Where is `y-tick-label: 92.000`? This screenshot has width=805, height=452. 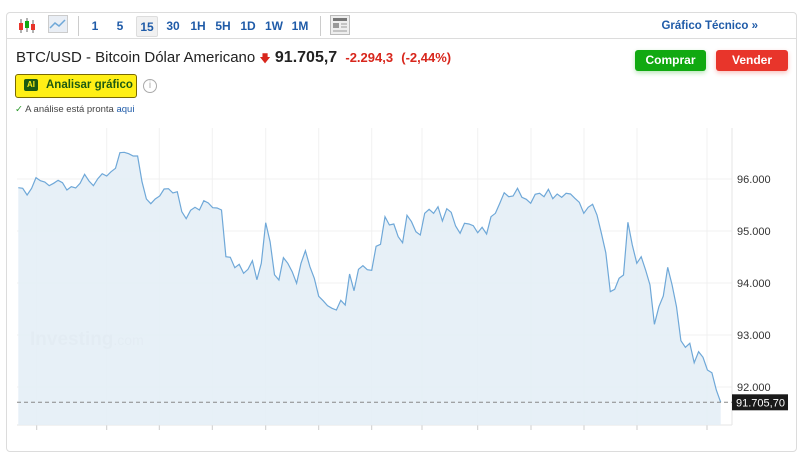
y-tick-label: 92.000 is located at coordinates (754, 388).